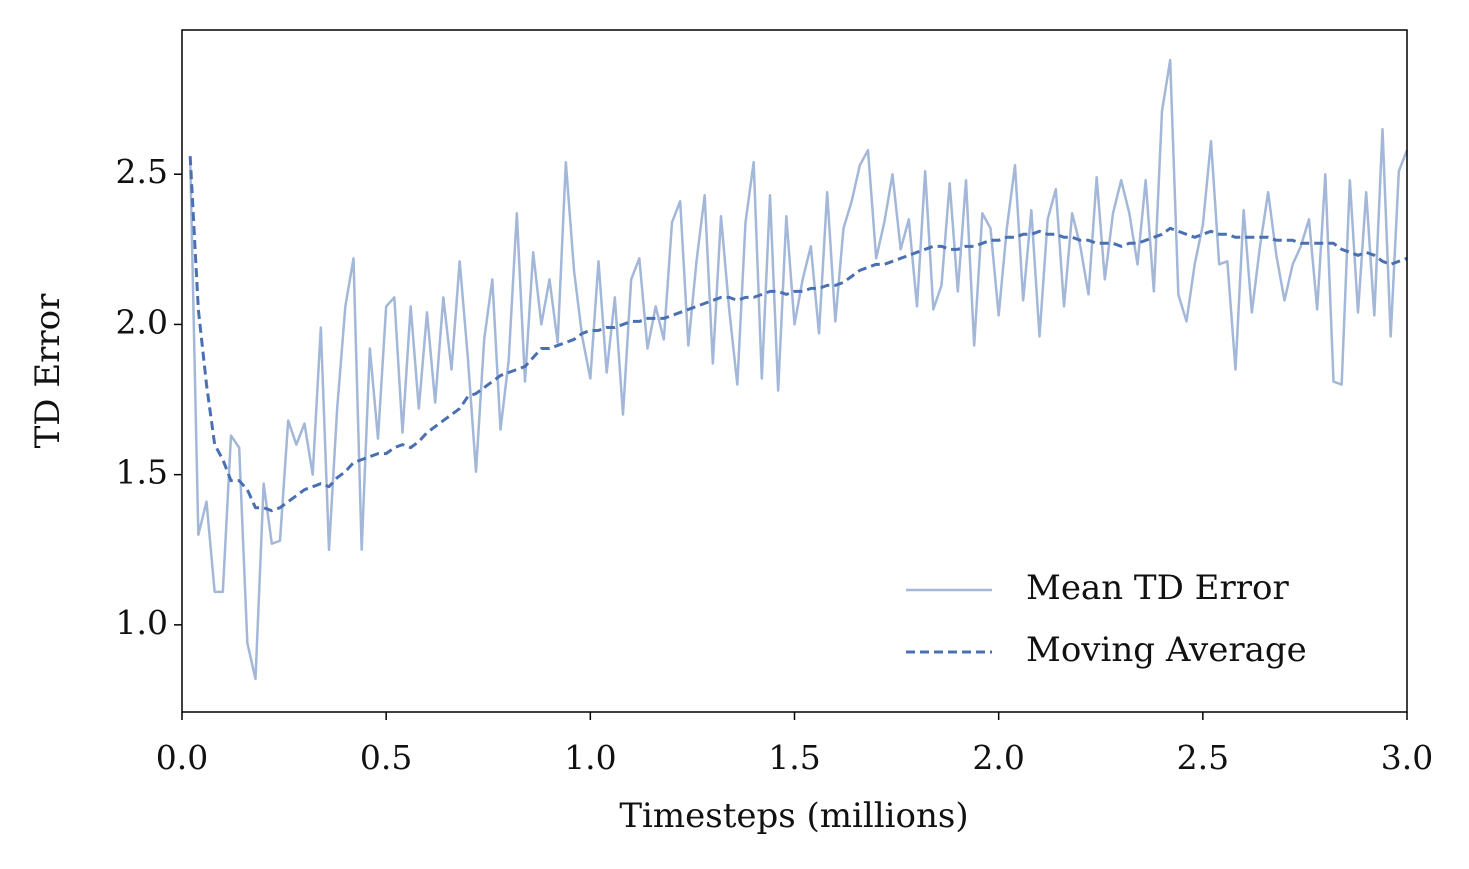 Image resolution: width=1469 pixels, height=869 pixels. I want to click on x-tick-label: 1.5, so click(794, 757).